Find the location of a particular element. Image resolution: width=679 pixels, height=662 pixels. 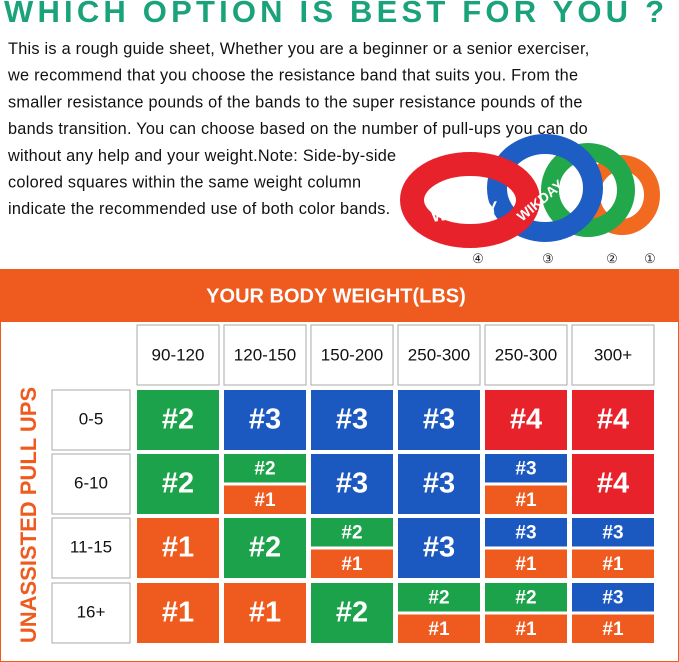

row-header: 0-5 is located at coordinates (91, 418).